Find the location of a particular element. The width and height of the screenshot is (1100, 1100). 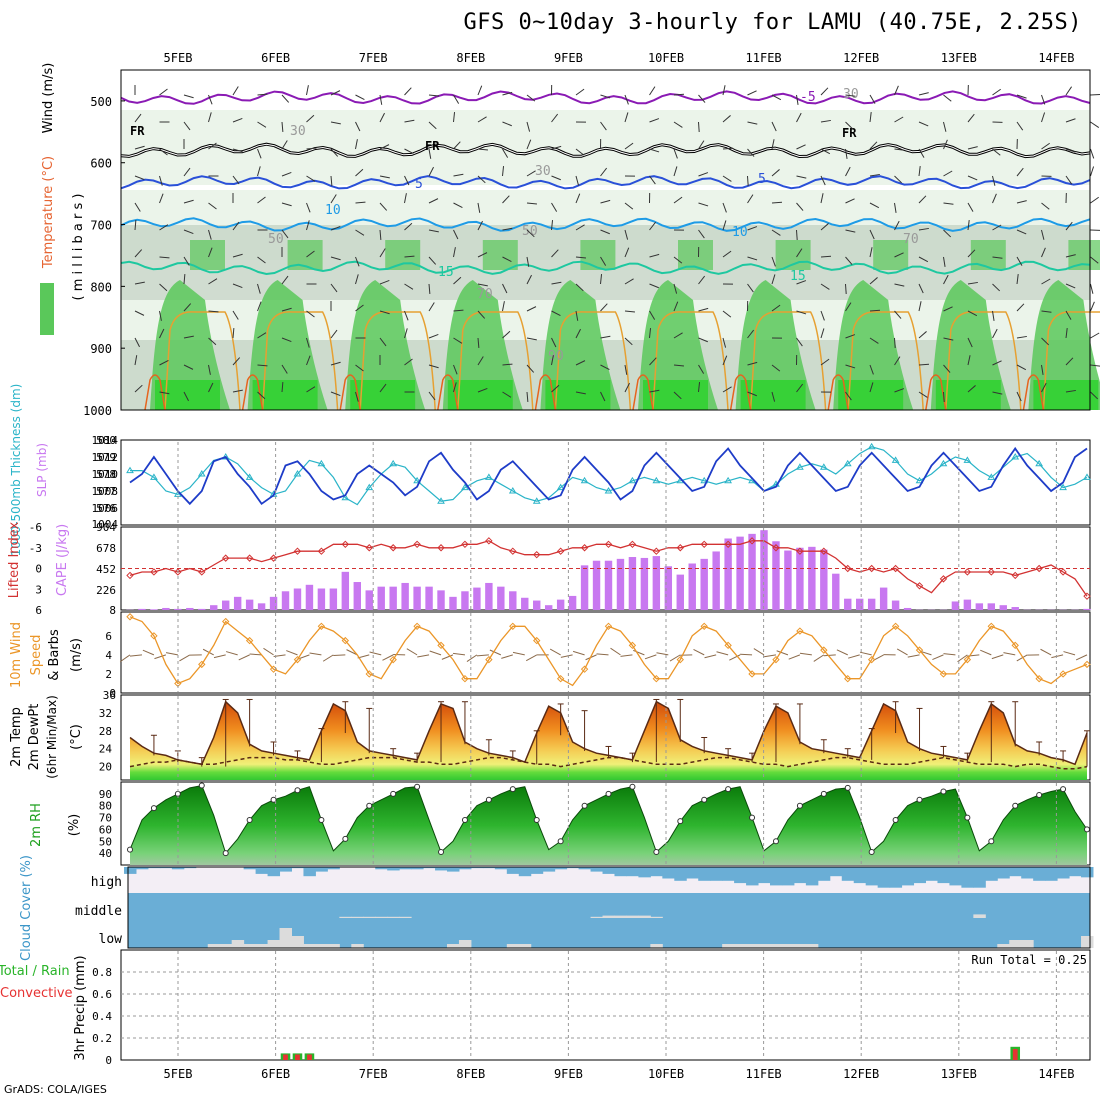

wind-bottom-label: 0 is located at coordinates (112, 693).